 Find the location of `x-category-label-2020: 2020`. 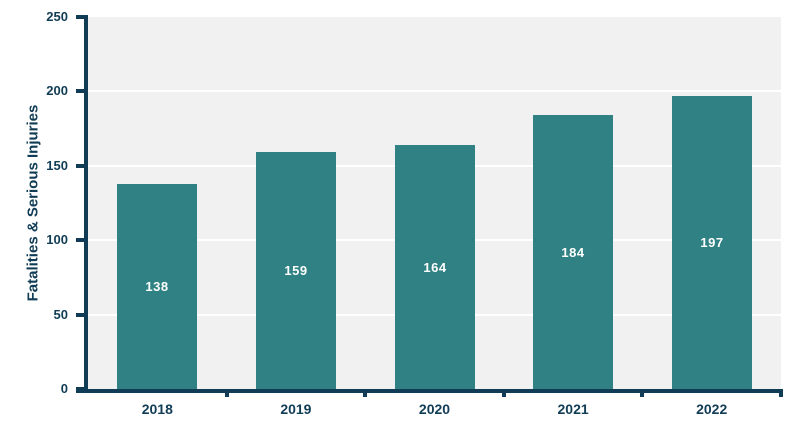

x-category-label-2020: 2020 is located at coordinates (434, 409).